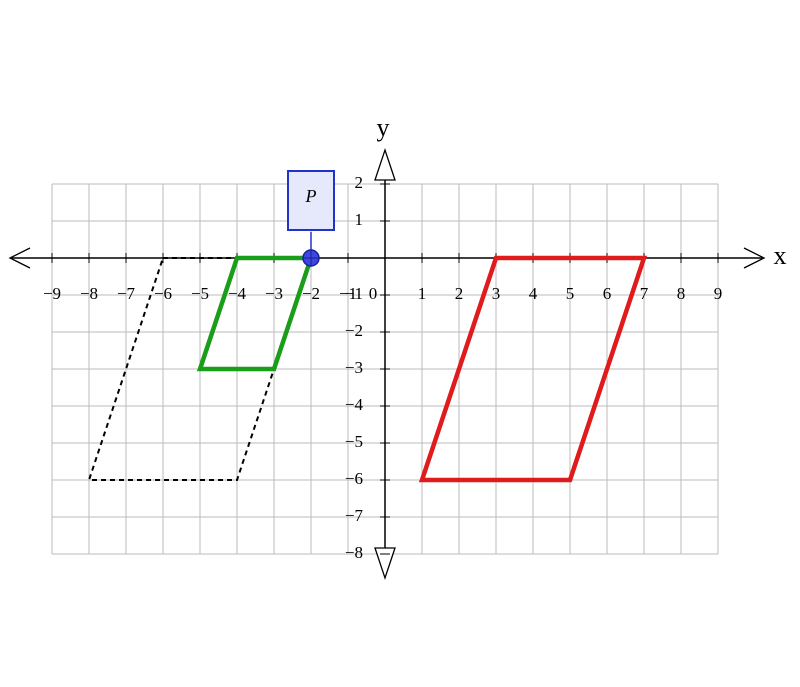 The height and width of the screenshot is (687, 800). What do you see at coordinates (681, 293) in the screenshot?
I see `x-tick-label: 8` at bounding box center [681, 293].